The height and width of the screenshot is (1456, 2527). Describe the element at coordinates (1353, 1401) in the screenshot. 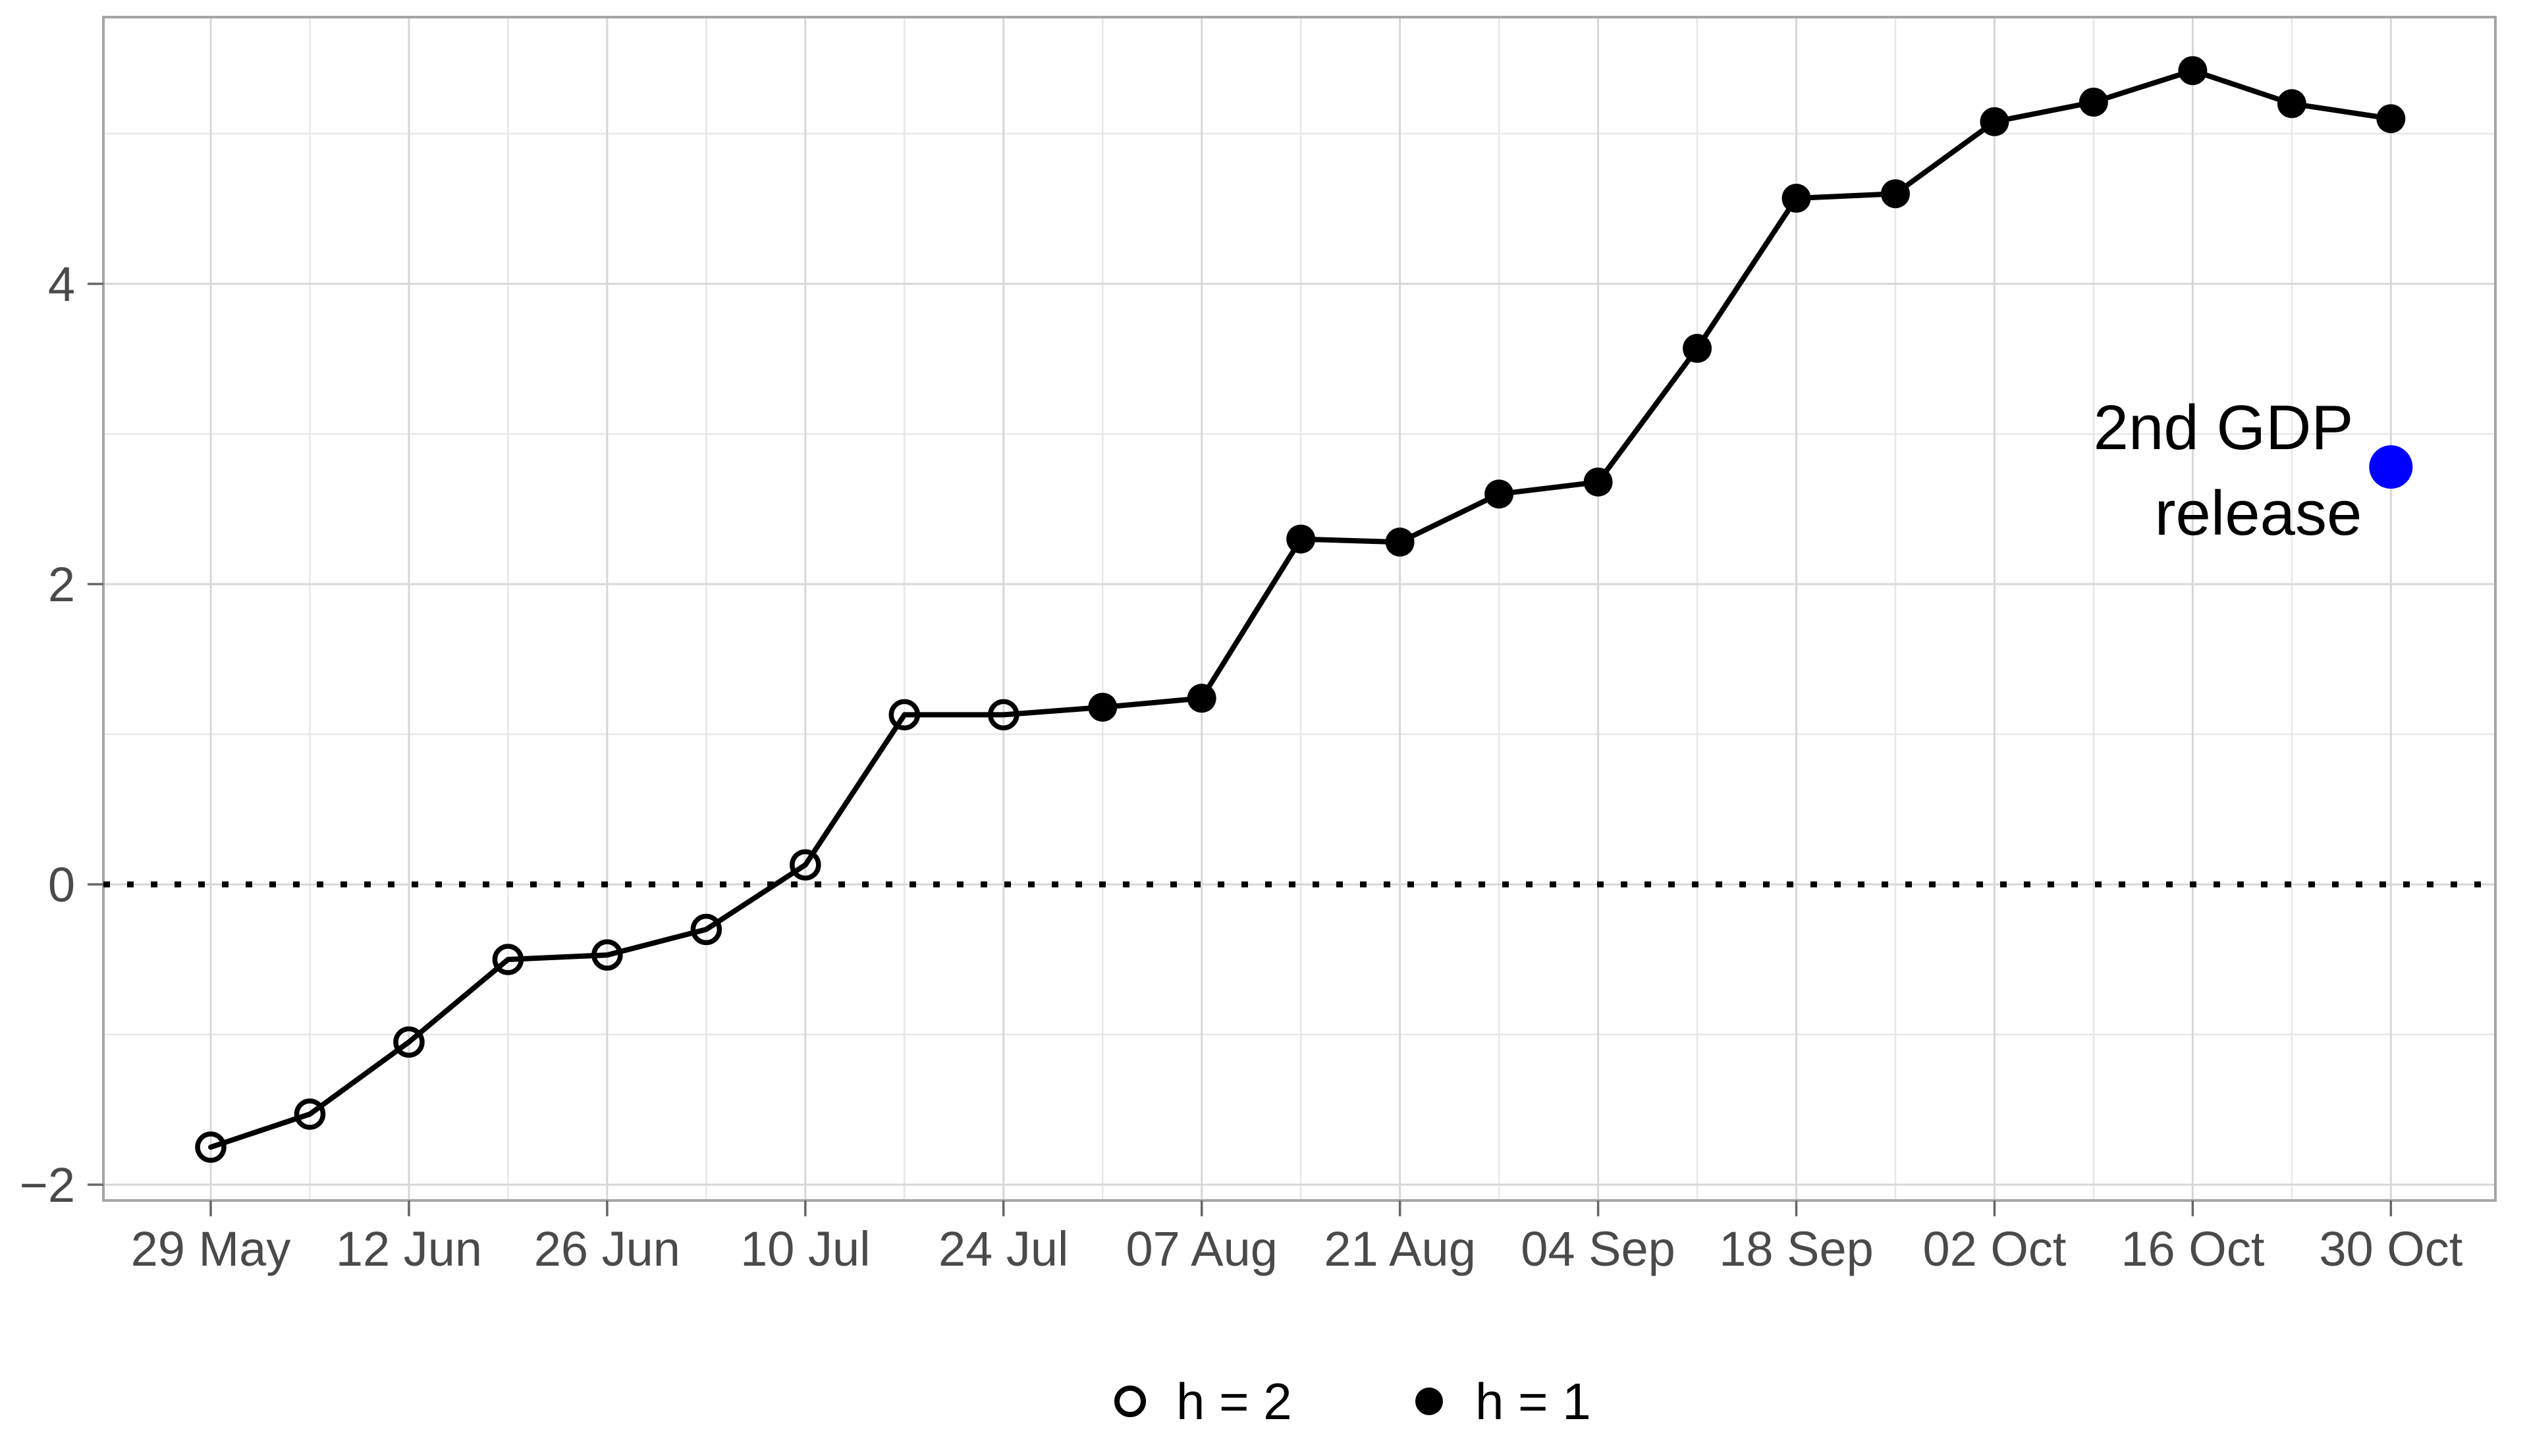

I see `legend: h = 2 h = 1` at that location.